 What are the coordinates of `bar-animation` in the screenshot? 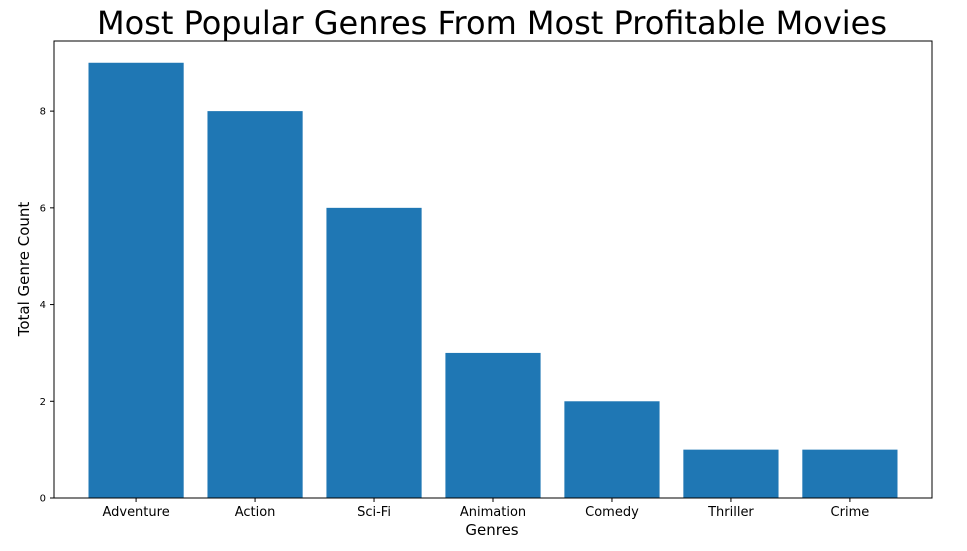 It's located at (493, 425).